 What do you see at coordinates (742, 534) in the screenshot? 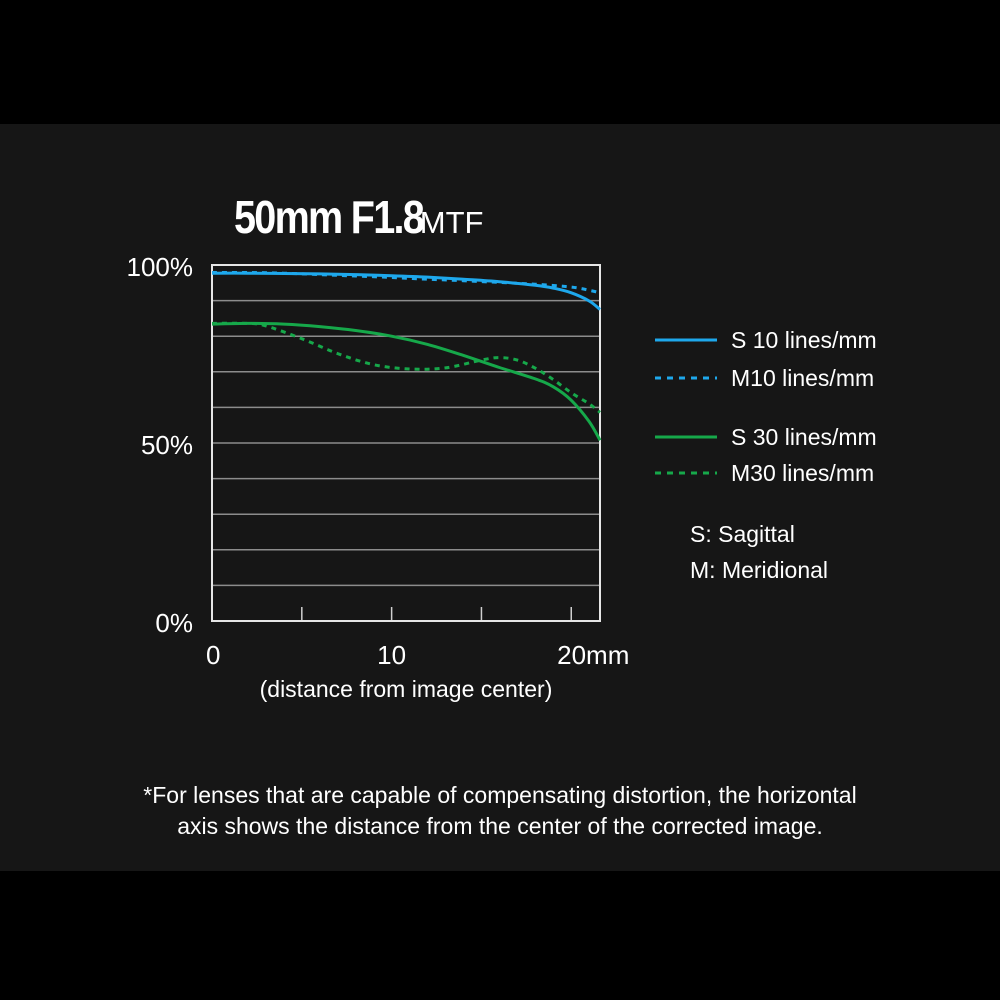
I see `legend-note: S: Sagittal` at bounding box center [742, 534].